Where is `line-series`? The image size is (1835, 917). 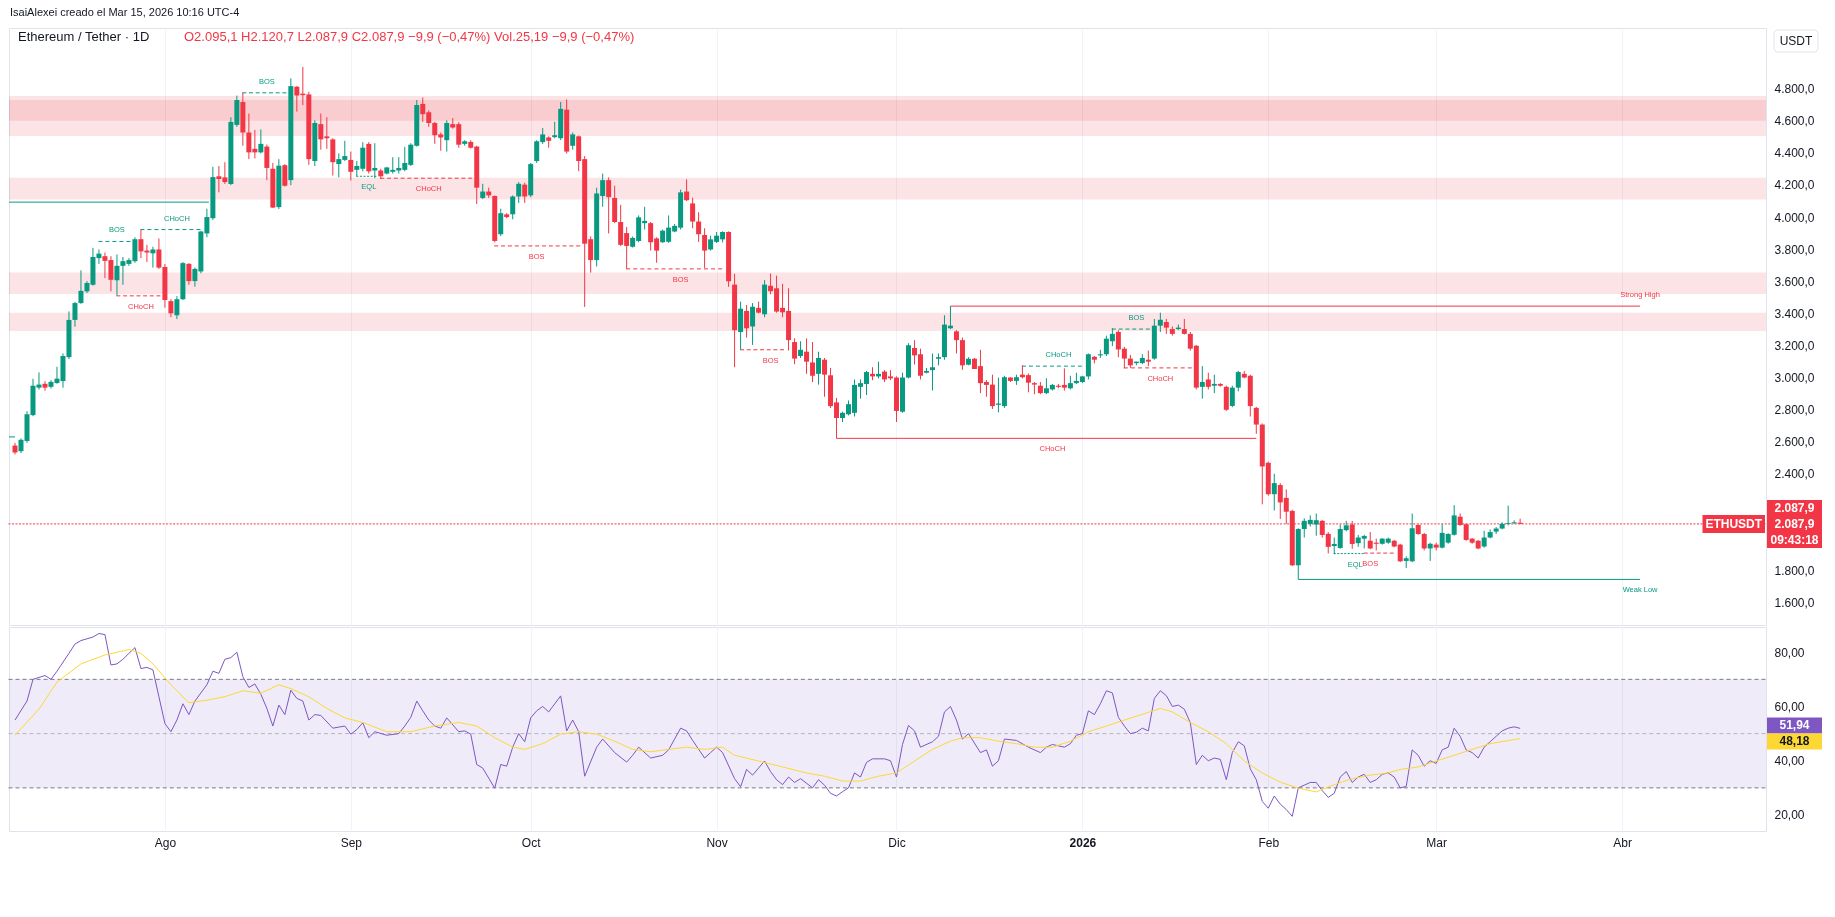
line-series is located at coordinates (767, 721).